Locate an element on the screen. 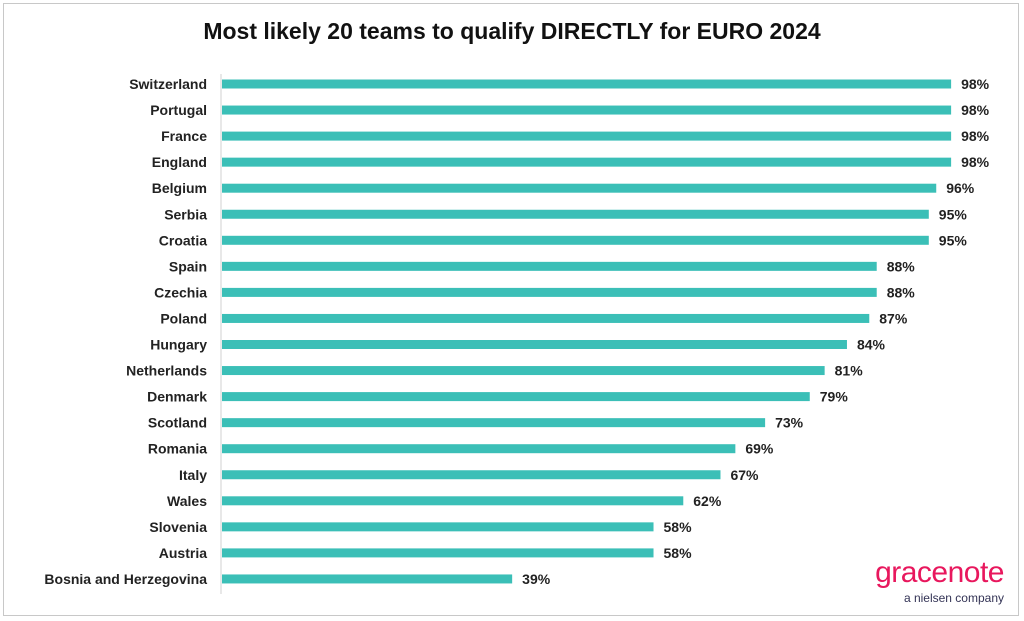  value-label: 73% is located at coordinates (789, 423).